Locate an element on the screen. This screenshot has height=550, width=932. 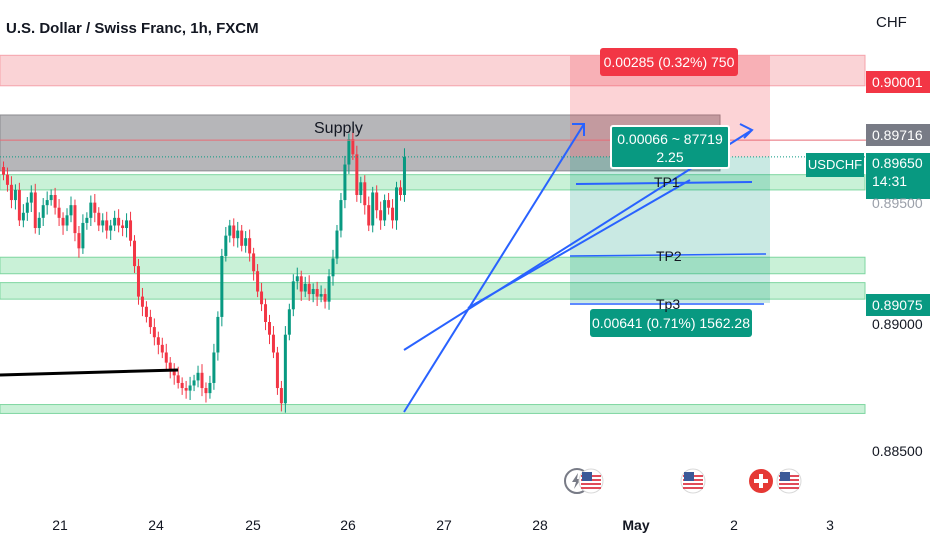
ticker-tag: USDCHF is located at coordinates (835, 165).